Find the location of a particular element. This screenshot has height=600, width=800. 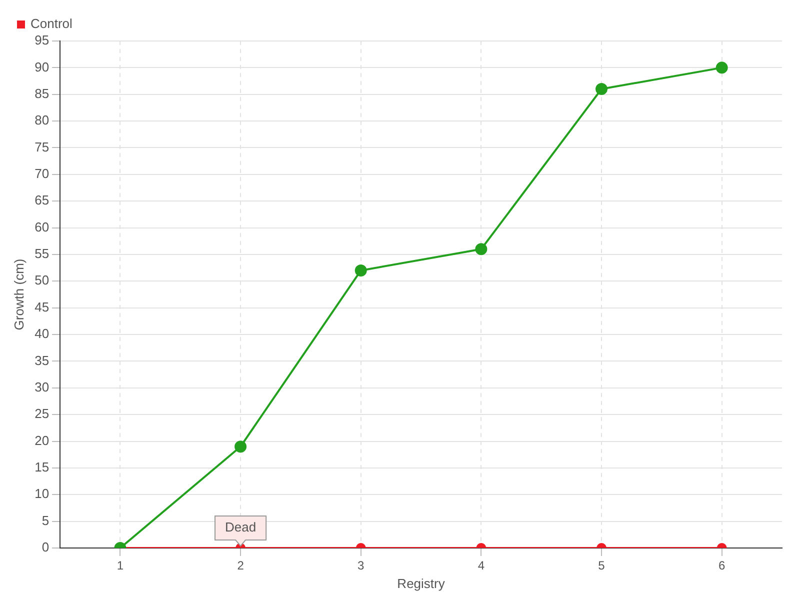

y-tick-label: 90 is located at coordinates (42, 66).